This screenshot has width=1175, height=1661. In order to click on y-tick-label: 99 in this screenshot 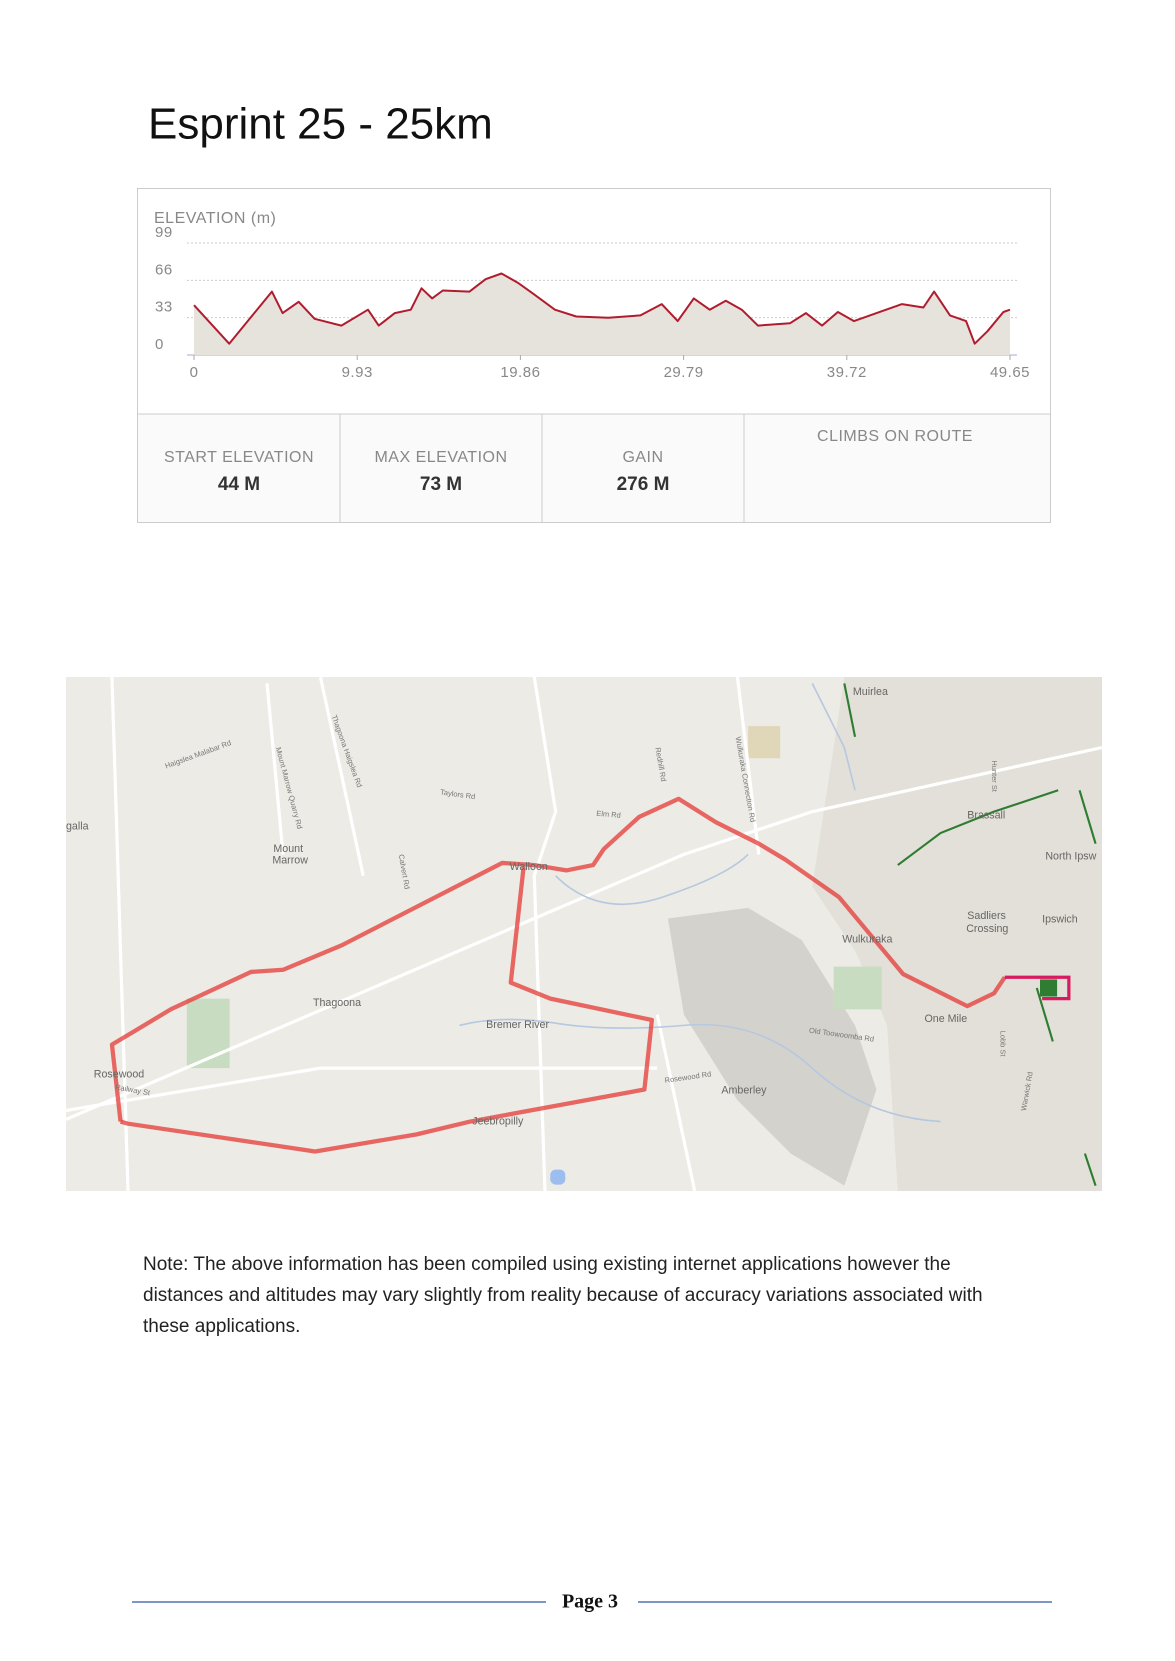, I will do `click(164, 232)`.